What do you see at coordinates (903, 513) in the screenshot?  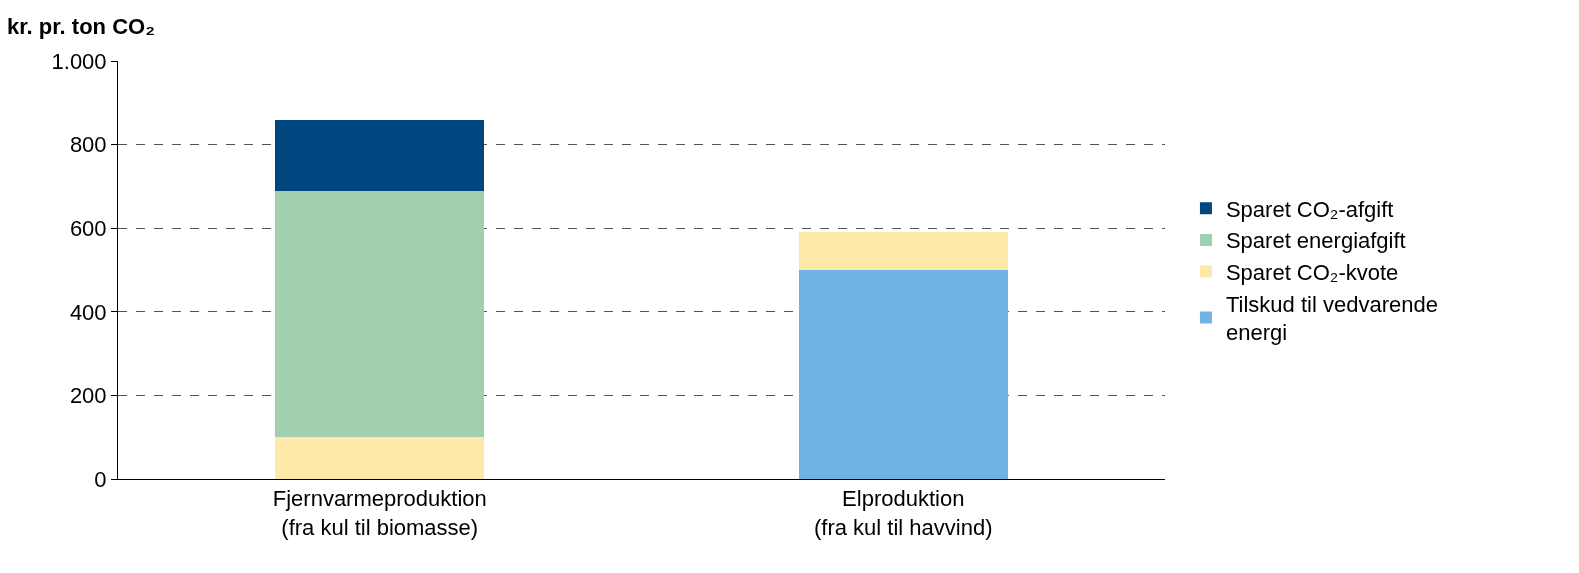 I see `x-tick-label: Elproduktion (fra kul til havvind)` at bounding box center [903, 513].